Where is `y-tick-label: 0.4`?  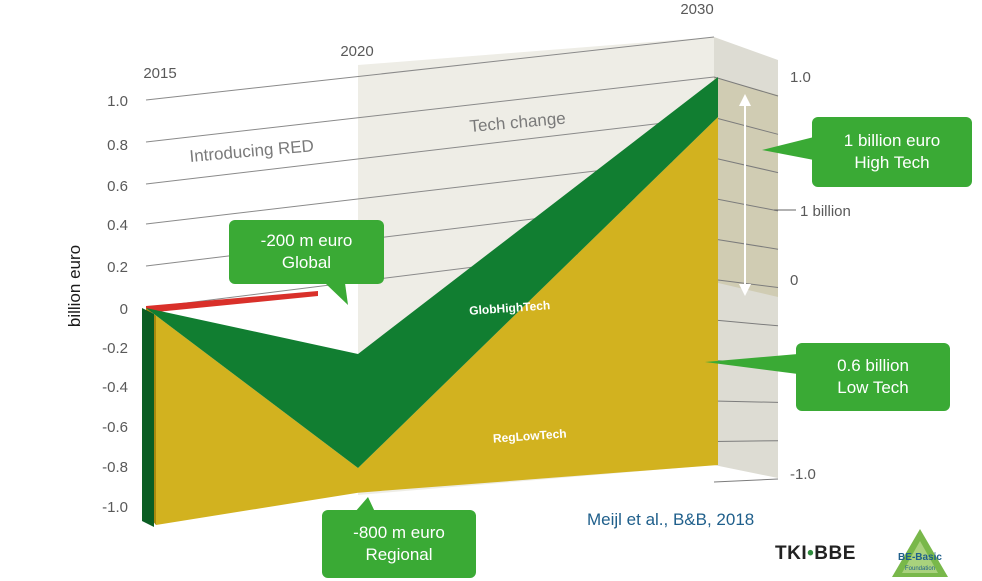
y-tick-label: 0.4 is located at coordinates (117, 225).